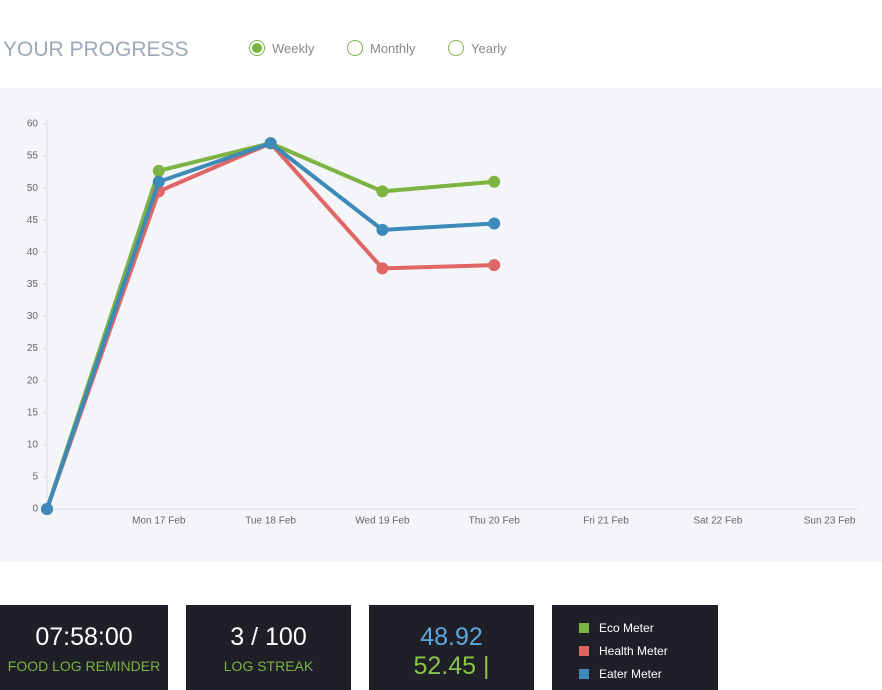  I want to click on y-tick-label: 55, so click(33, 156).